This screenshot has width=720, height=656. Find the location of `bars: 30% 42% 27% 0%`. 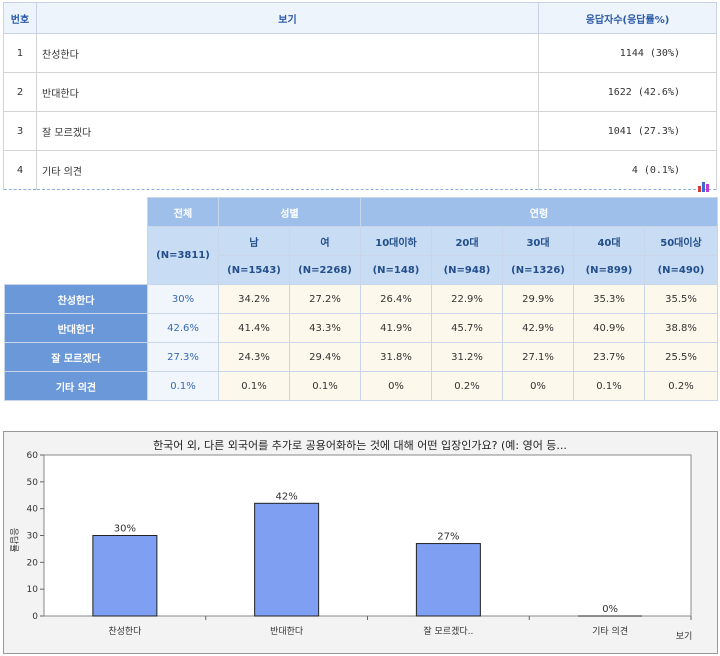

bars: 30% 42% 27% 0% is located at coordinates (367, 554).